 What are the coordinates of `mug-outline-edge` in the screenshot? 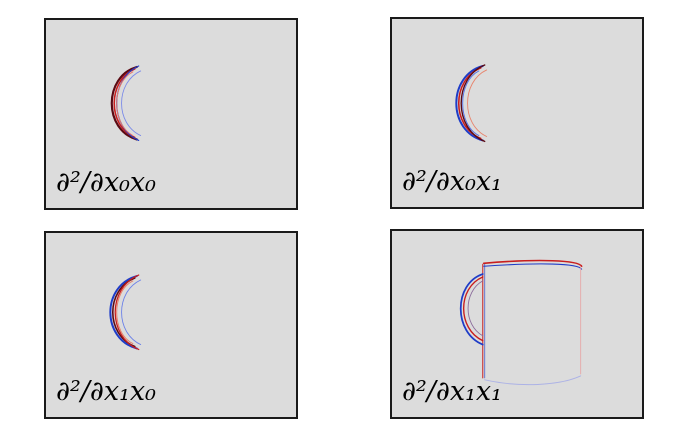 It's located at (521, 322).